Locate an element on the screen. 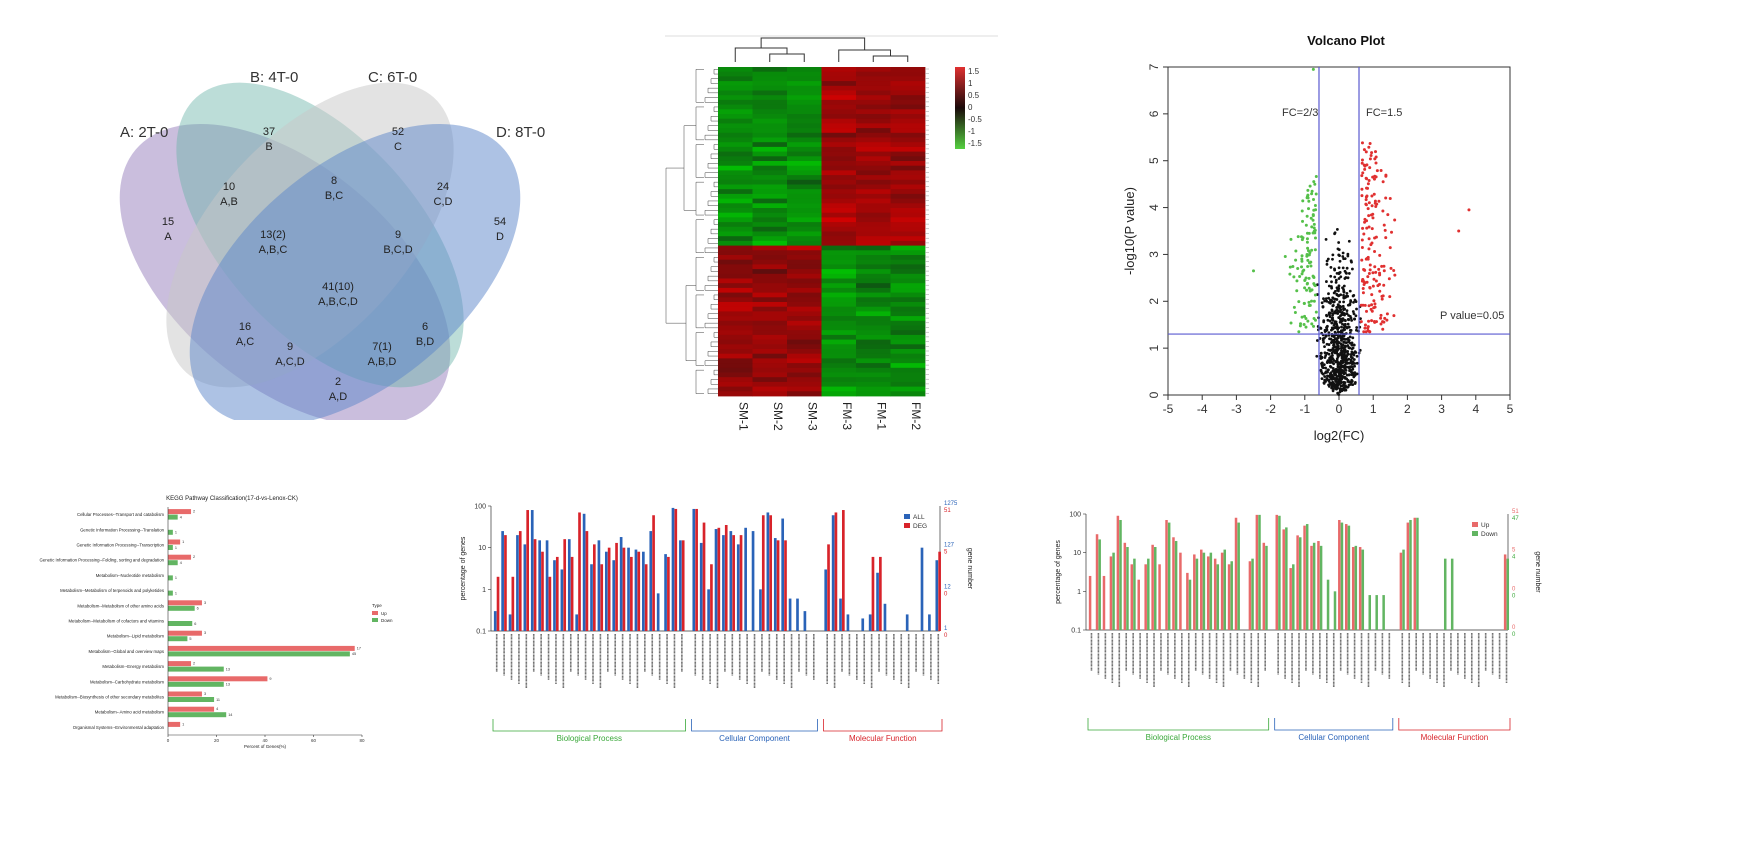 This screenshot has width=1752, height=853. kegg-bar-up-label: 9 is located at coordinates (270, 679).